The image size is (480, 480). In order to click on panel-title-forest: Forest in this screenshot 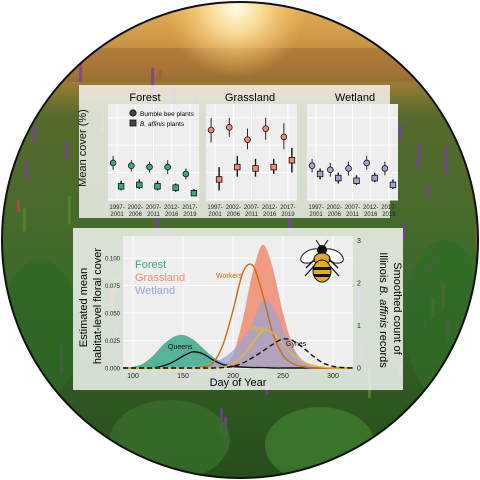, I will do `click(144, 98)`.